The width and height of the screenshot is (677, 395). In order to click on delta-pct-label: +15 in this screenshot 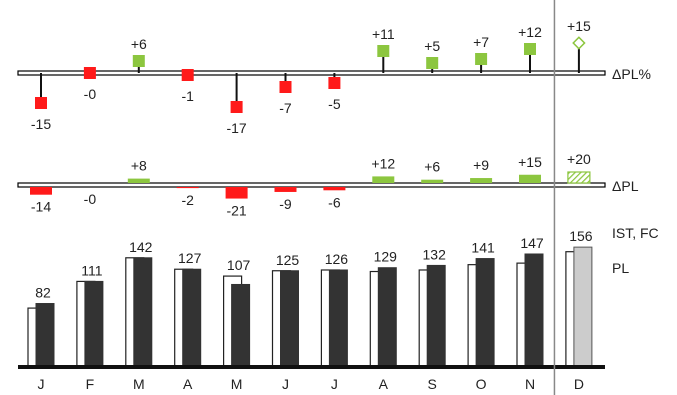, I will do `click(579, 26)`.